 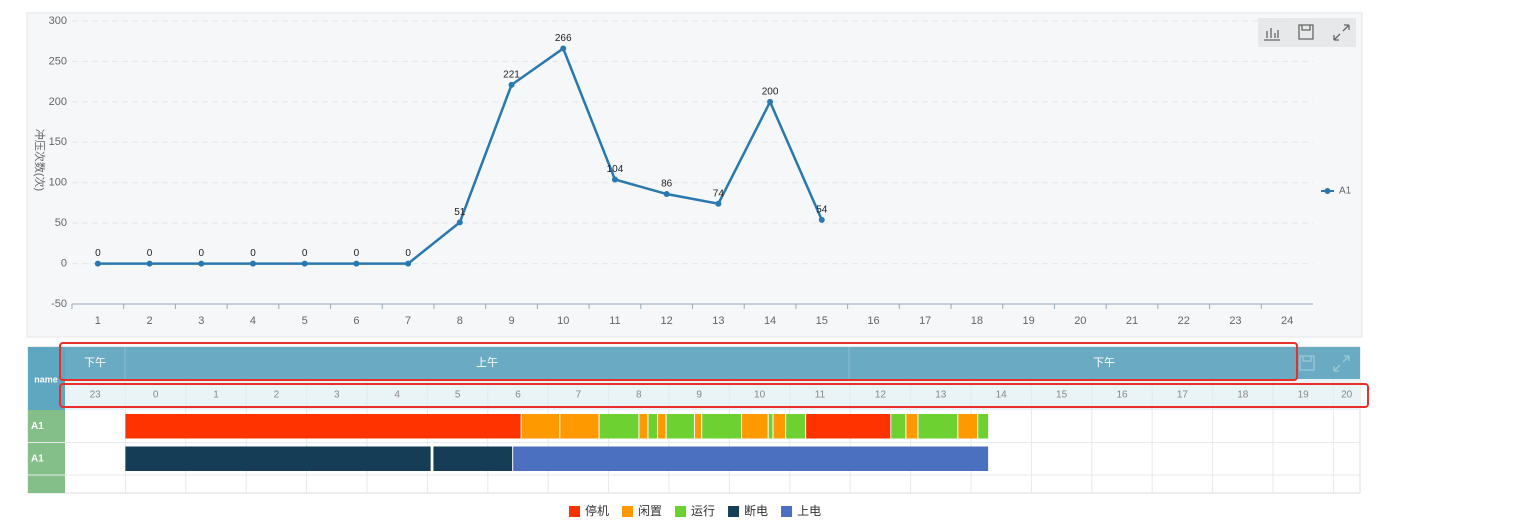 I want to click on period-label: 下午, so click(x=95, y=362).